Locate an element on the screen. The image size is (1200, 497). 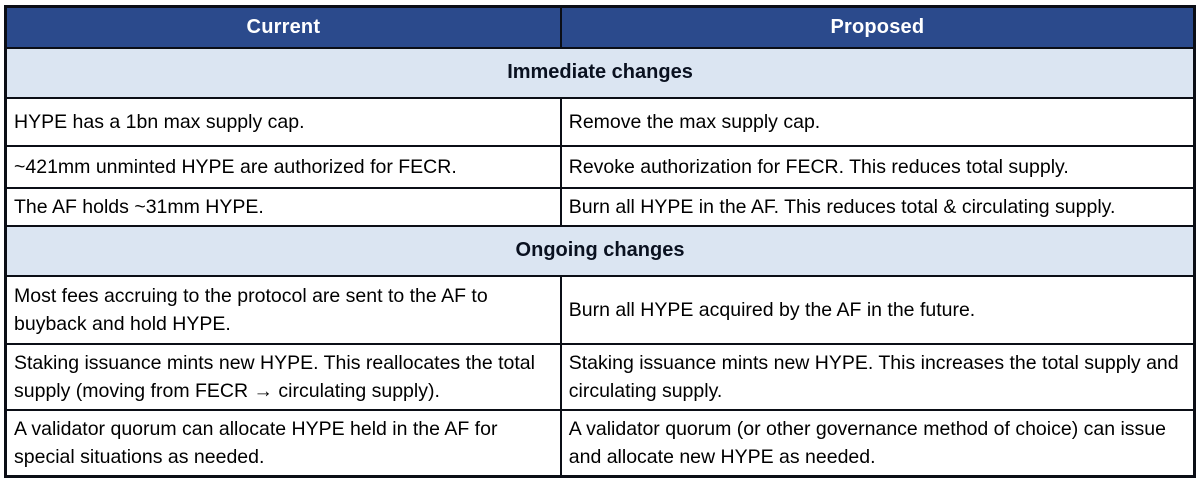
section-row-immediate: Immediate changes is located at coordinates (600, 72).